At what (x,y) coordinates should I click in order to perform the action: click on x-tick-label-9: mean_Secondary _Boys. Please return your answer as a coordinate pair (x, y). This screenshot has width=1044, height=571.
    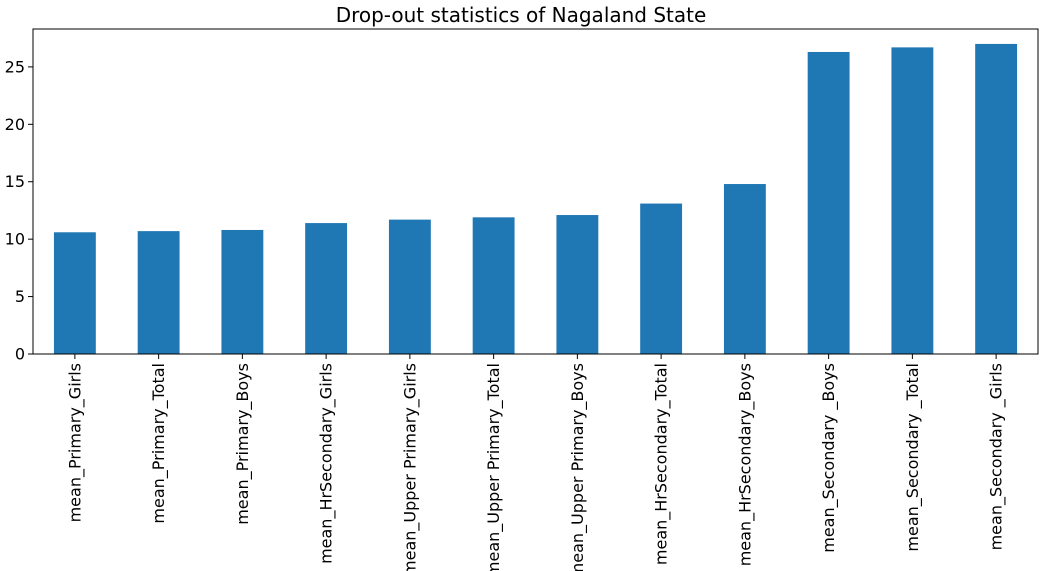
    Looking at the image, I should click on (829, 458).